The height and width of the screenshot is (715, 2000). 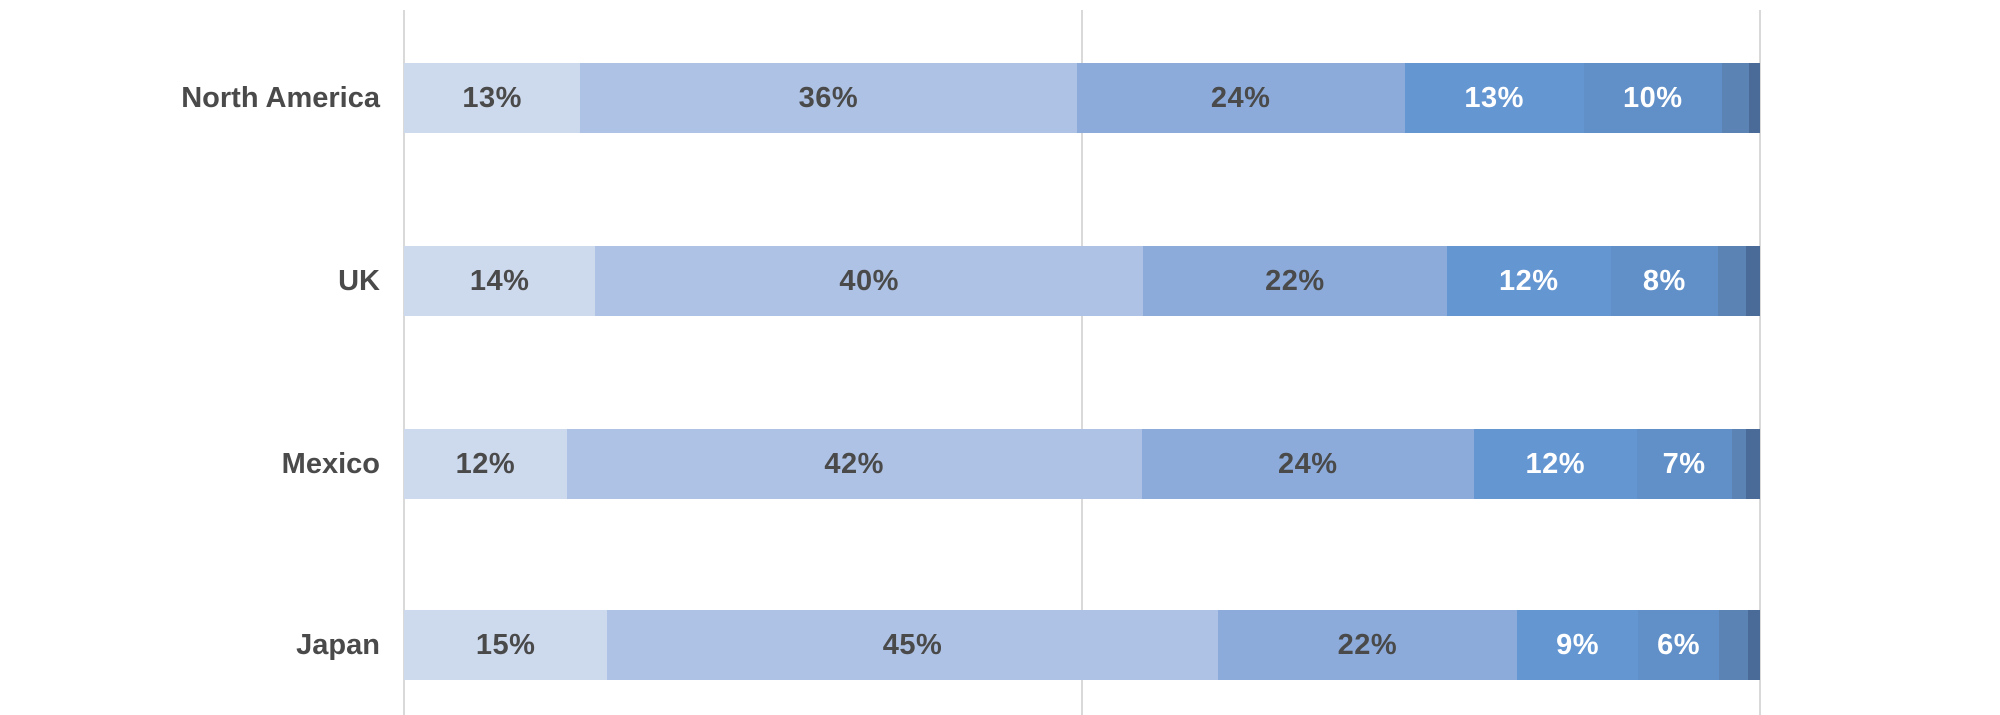 I want to click on category-label: UK, so click(x=359, y=281).